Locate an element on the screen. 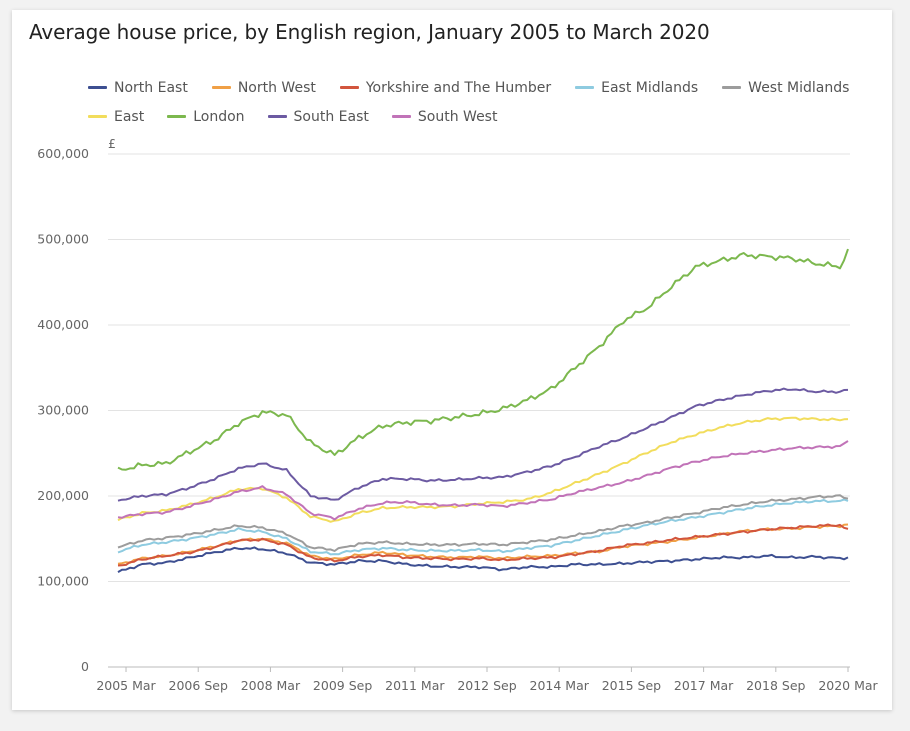 This screenshot has height=731, width=910. legend-label: West Midlands is located at coordinates (799, 87).